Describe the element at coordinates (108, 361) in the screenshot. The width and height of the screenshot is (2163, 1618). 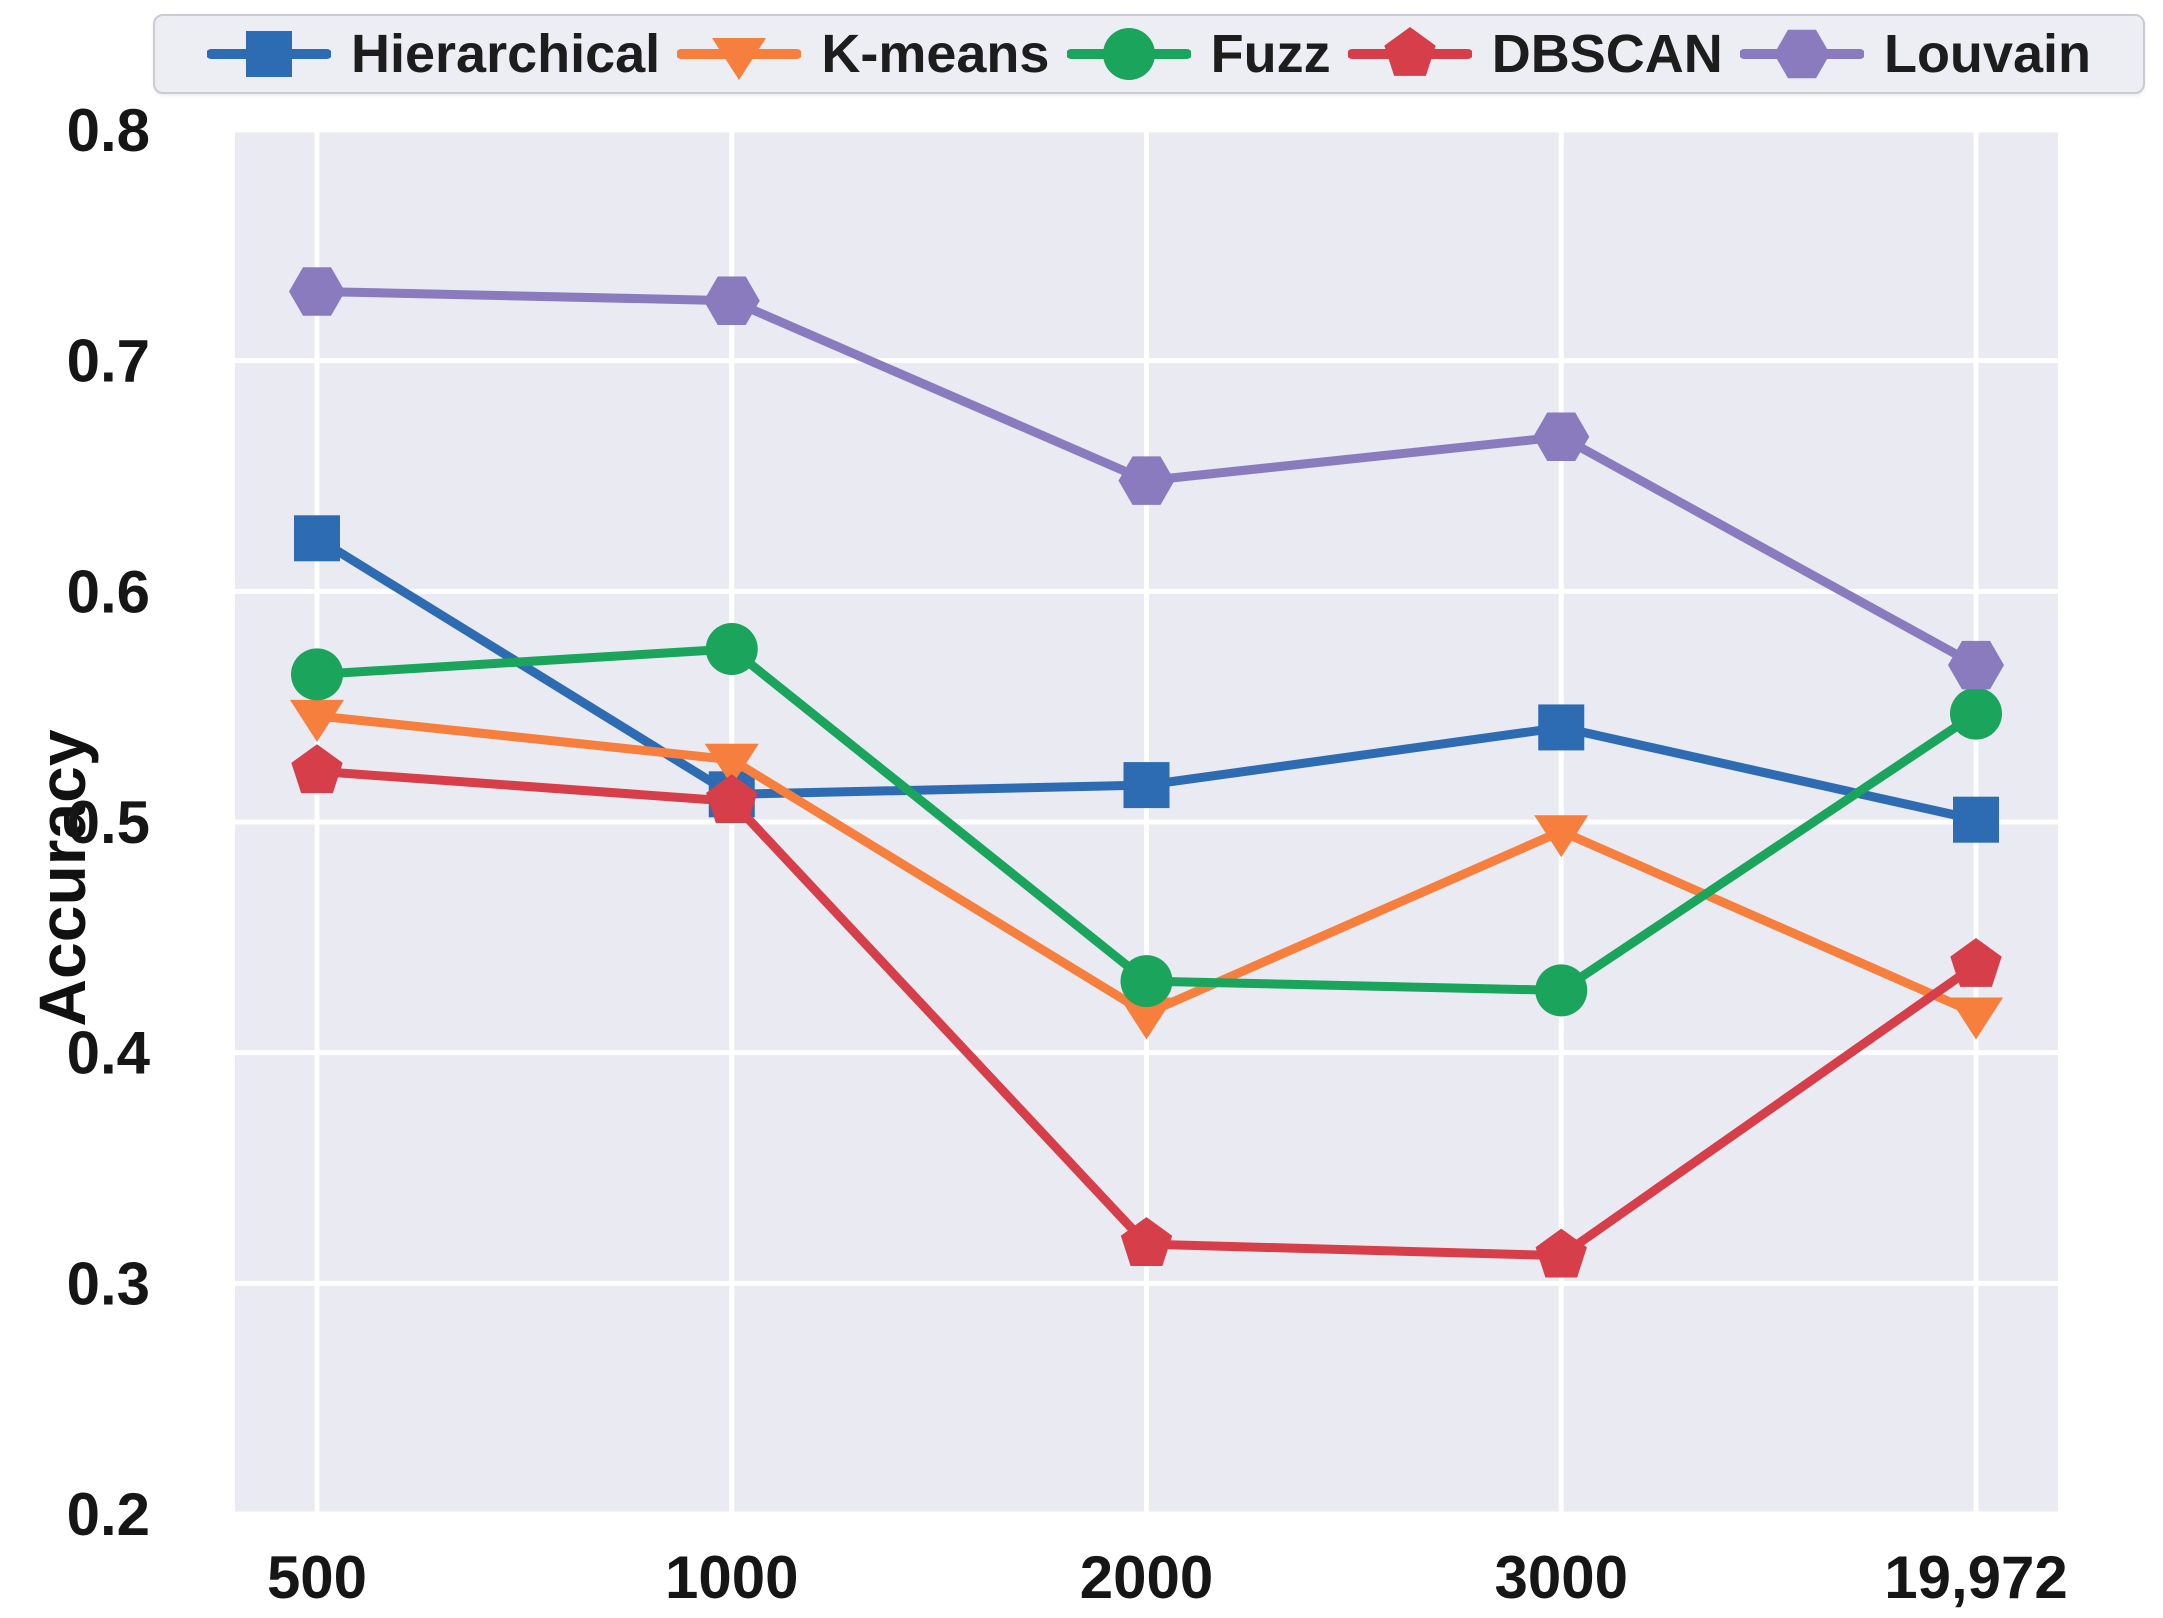
I see `y-tick-label: 0.7` at that location.